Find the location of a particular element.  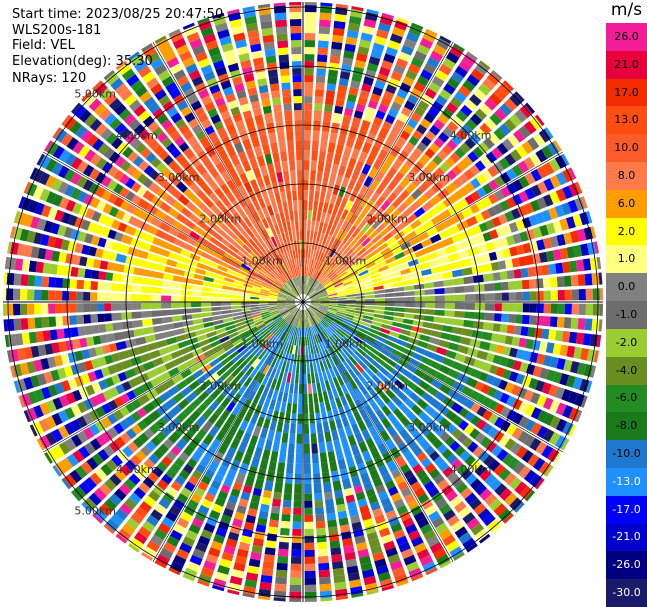

range-ring-label: 4.00km is located at coordinates (137, 135).